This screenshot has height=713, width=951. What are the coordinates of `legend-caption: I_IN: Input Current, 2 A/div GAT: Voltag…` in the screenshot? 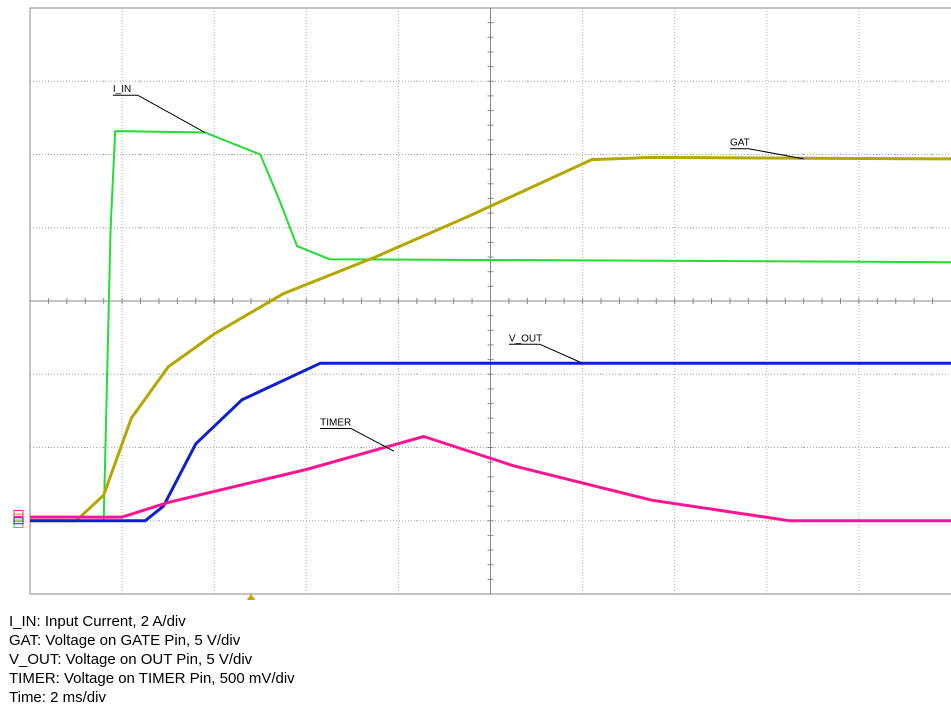 It's located at (152, 659).